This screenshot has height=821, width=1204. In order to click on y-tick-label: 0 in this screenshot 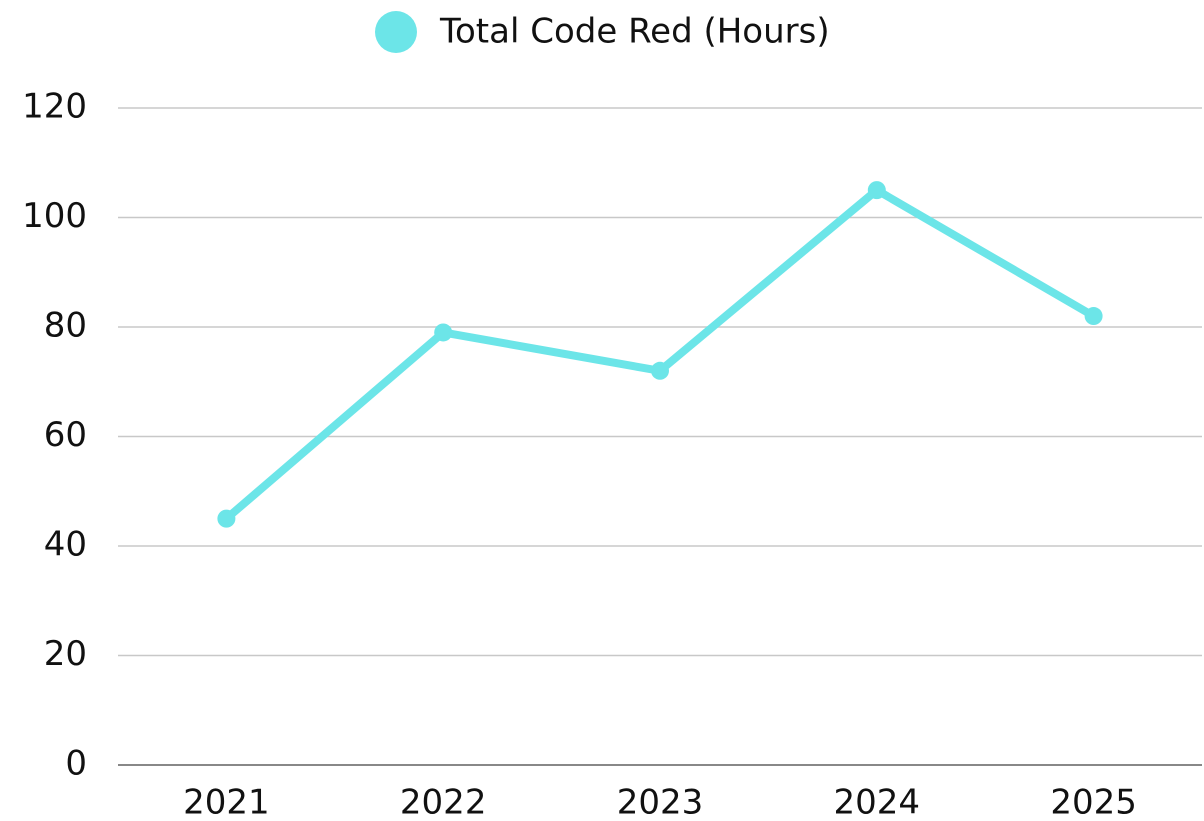, I will do `click(76, 764)`.